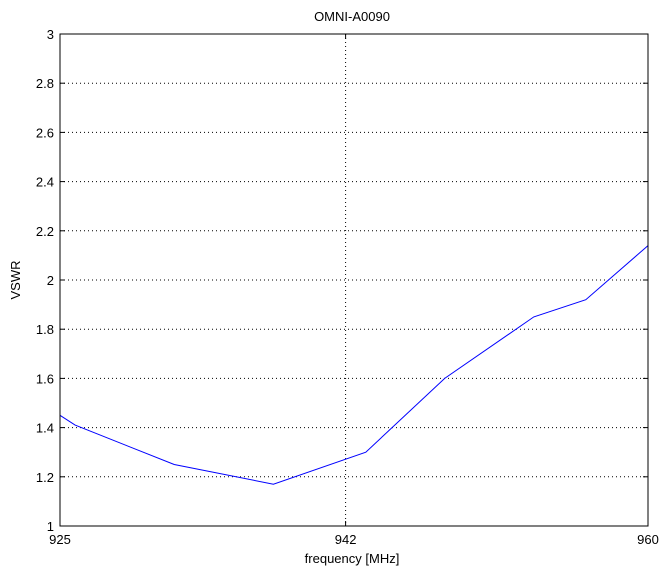 Image resolution: width=659 pixels, height=567 pixels. What do you see at coordinates (648, 539) in the screenshot?
I see `x-tick-label: 960` at bounding box center [648, 539].